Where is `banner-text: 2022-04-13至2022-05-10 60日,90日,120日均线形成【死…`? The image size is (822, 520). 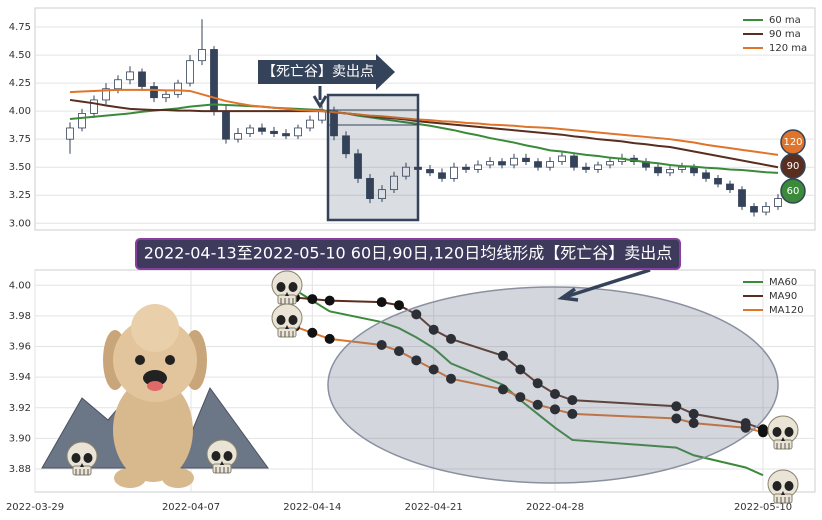 banner-text: 2022-04-13至2022-05-10 60日,90日,120日均线形成【死… is located at coordinates (408, 253).